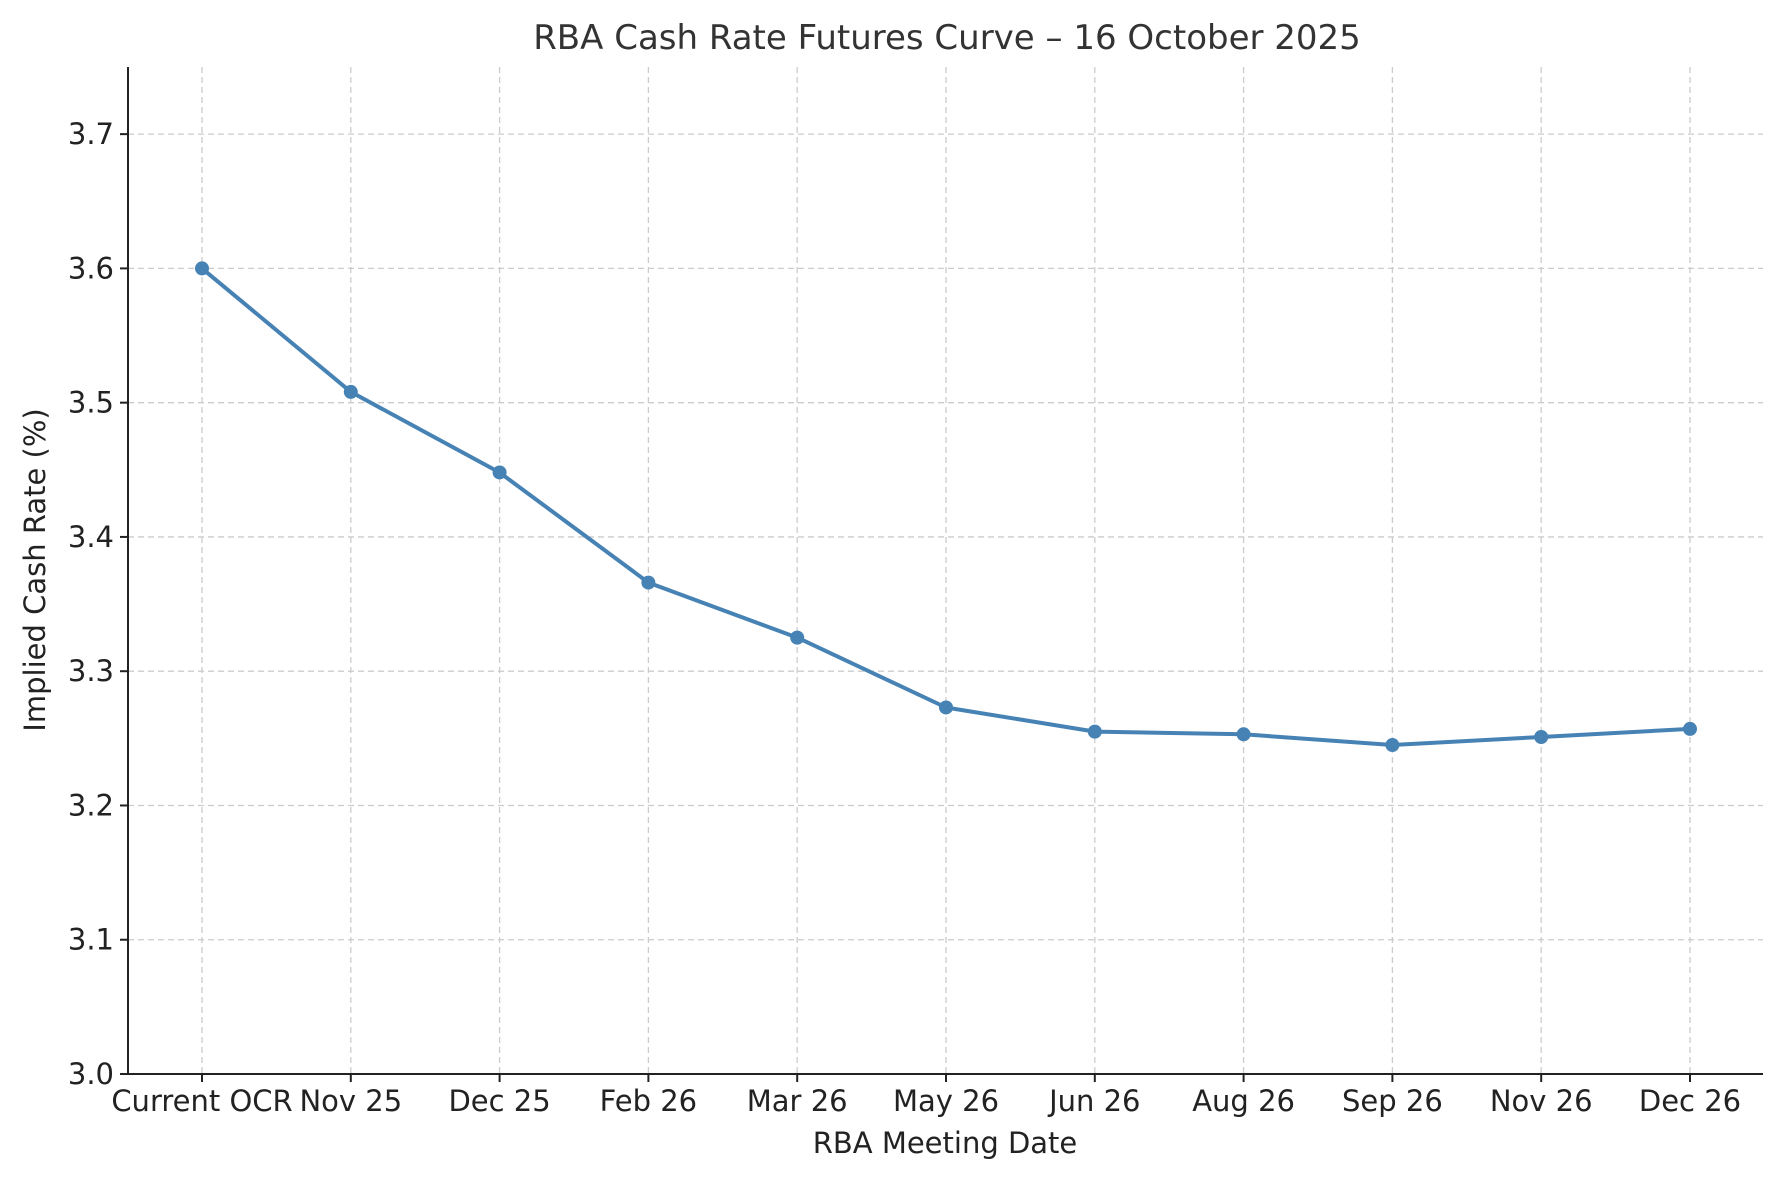  What do you see at coordinates (91, 537) in the screenshot?
I see `y-tick-label: 3.4` at bounding box center [91, 537].